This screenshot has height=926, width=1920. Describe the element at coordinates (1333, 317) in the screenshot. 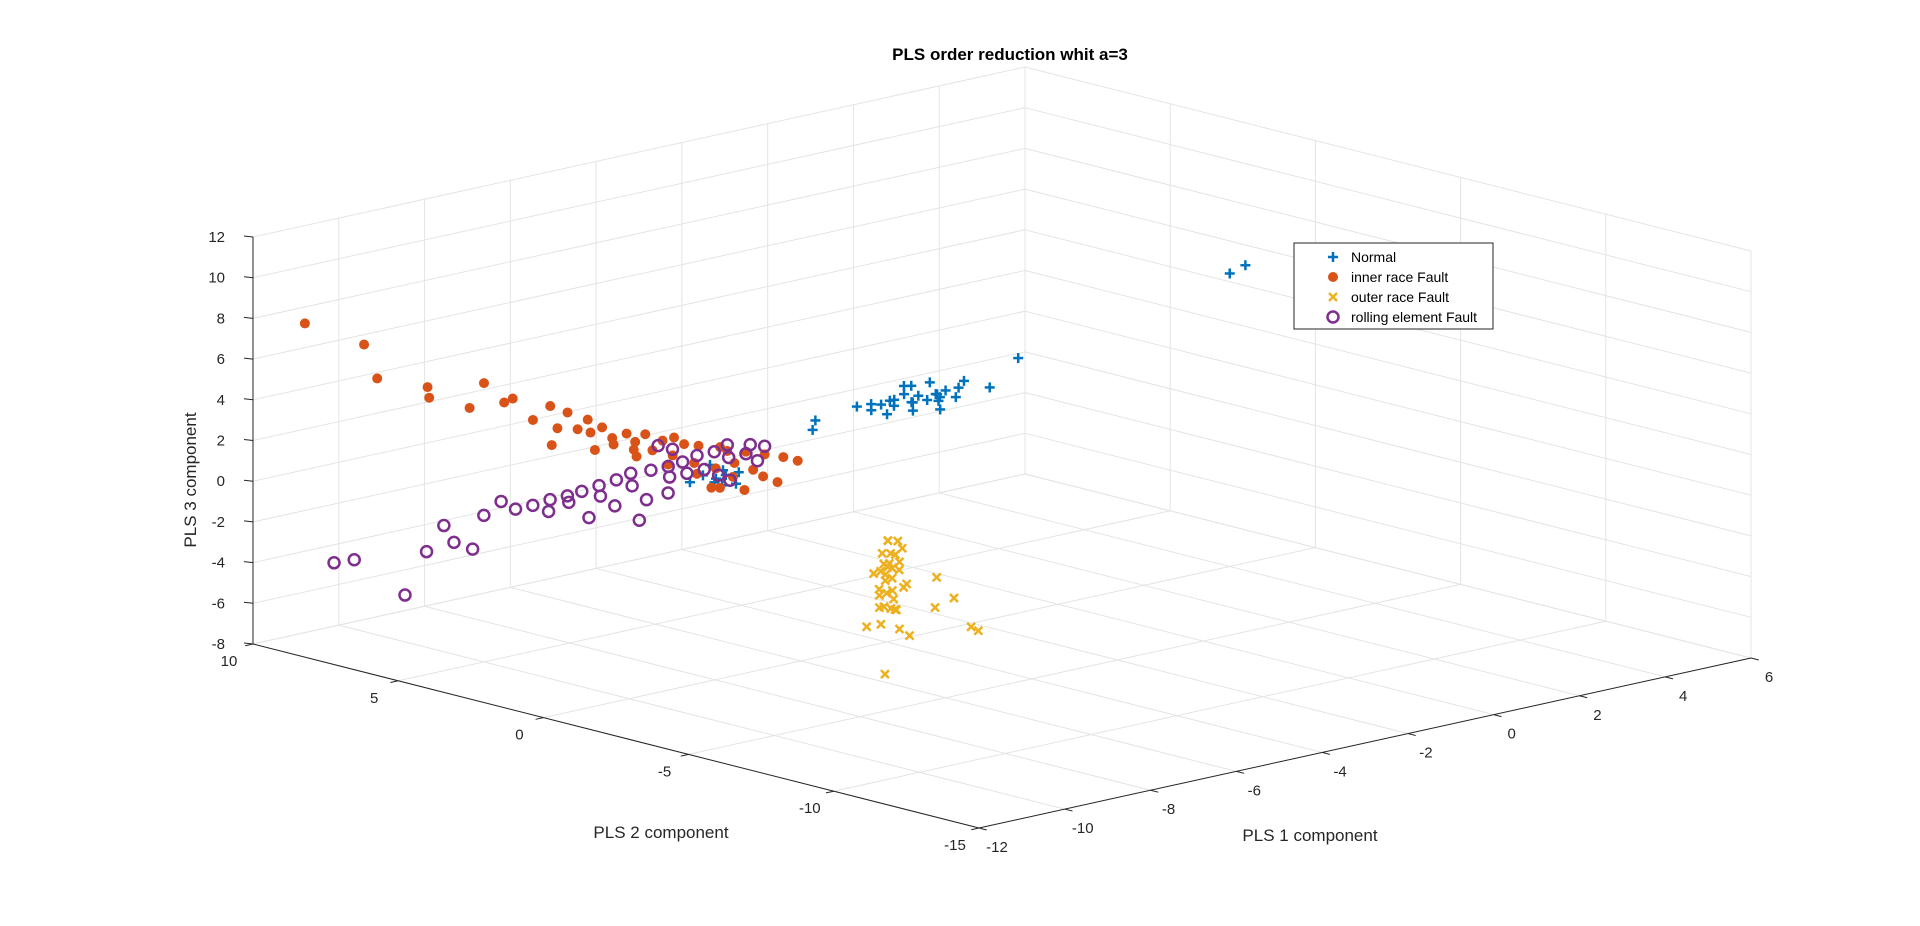

I see `legend-marker-rolling-element-fault` at that location.